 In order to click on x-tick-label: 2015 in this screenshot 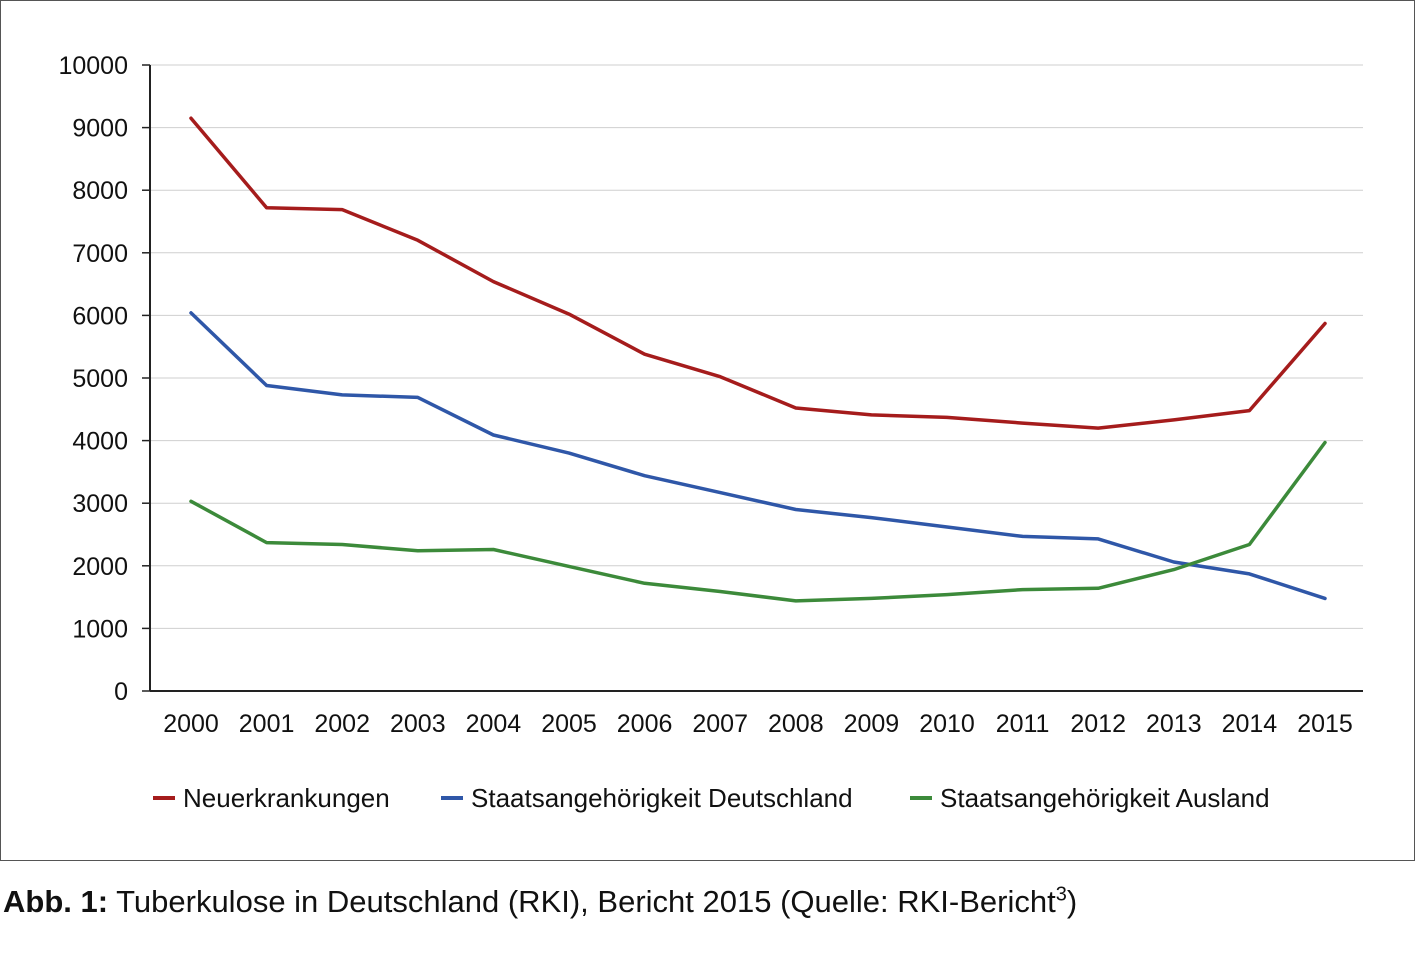, I will do `click(1325, 724)`.